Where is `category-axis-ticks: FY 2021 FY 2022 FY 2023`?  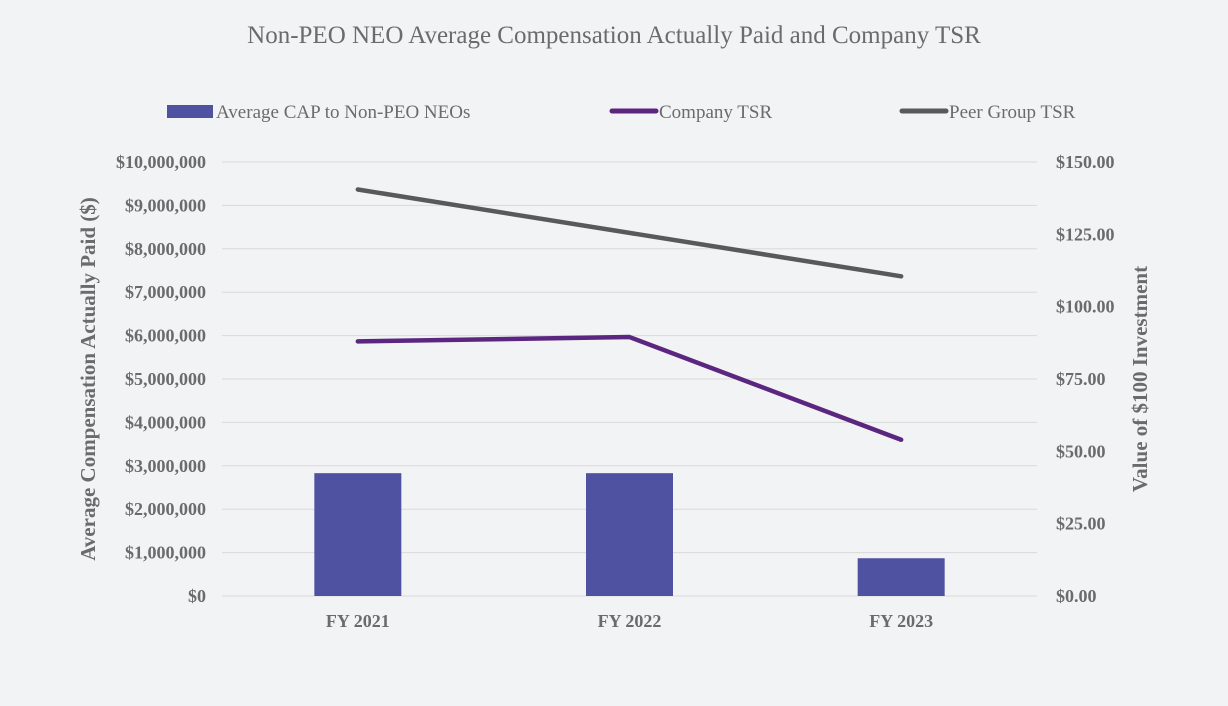
category-axis-ticks: FY 2021 FY 2022 FY 2023 is located at coordinates (629, 621).